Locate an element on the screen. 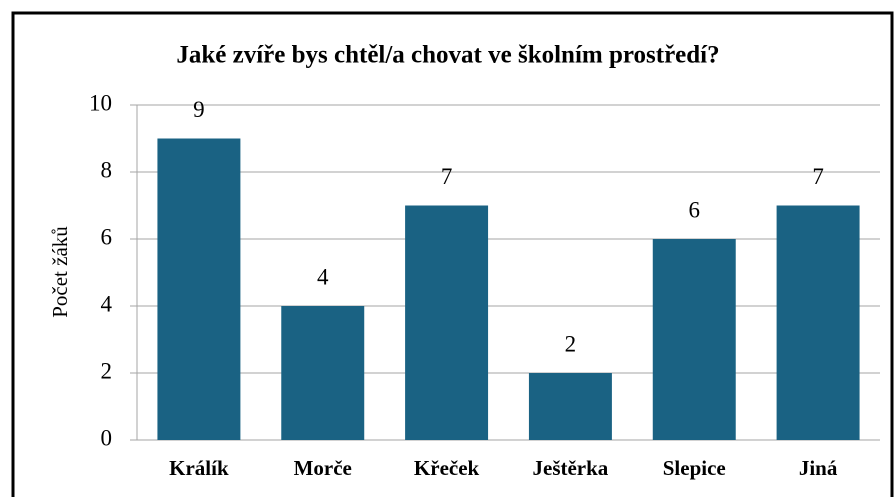 The image size is (896, 497). y-tick-label: 10 is located at coordinates (100, 102).